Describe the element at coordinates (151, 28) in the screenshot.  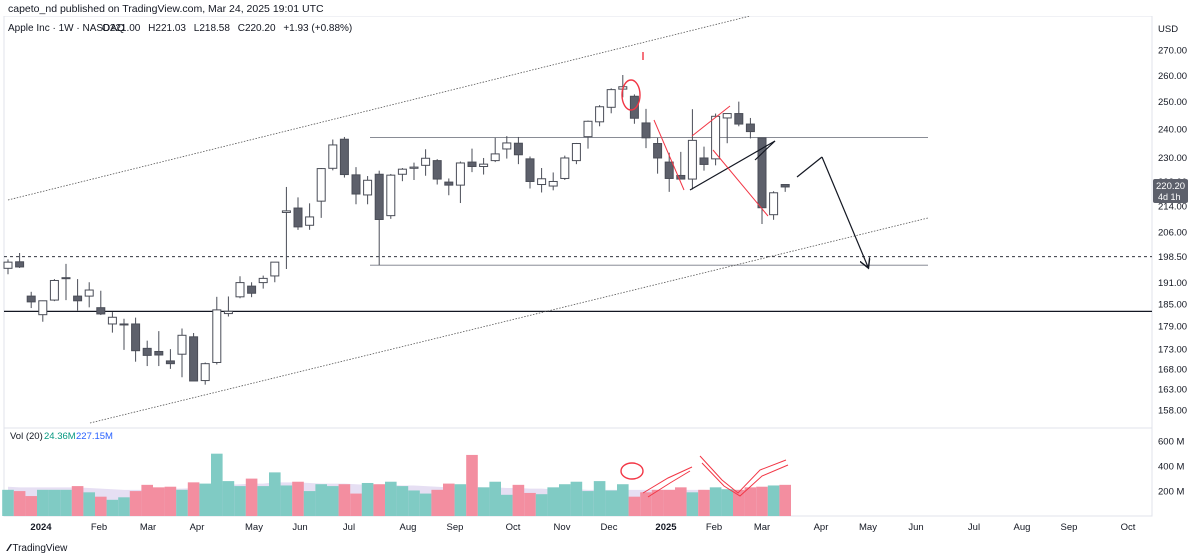
I see `legend-h-label: H` at that location.